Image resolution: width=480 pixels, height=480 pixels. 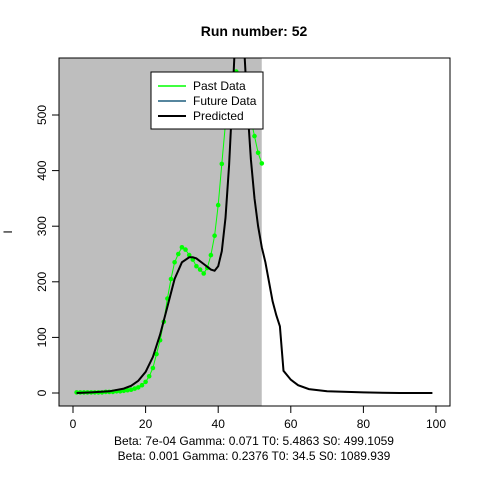 I want to click on legend: Past Data Future Data Predicted, so click(x=207, y=100).